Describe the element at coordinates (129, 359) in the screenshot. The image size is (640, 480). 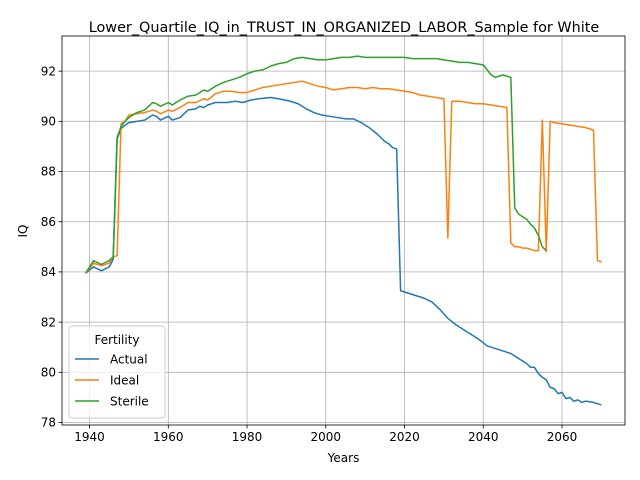
I see `legend-label-actual: Actual` at that location.